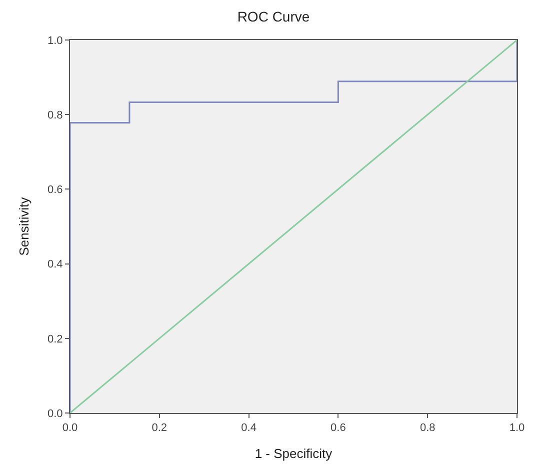 The width and height of the screenshot is (547, 470). I want to click on y-tick-label: 0.2, so click(55, 339).